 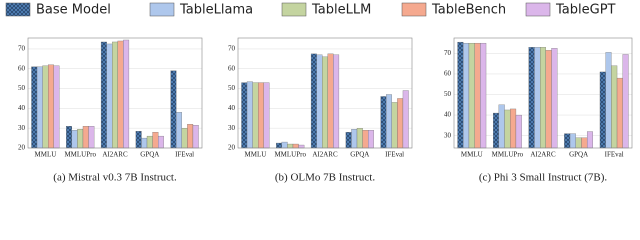 What do you see at coordinates (341, 10) in the screenshot?
I see `legend-label: TableLLM` at bounding box center [341, 10].